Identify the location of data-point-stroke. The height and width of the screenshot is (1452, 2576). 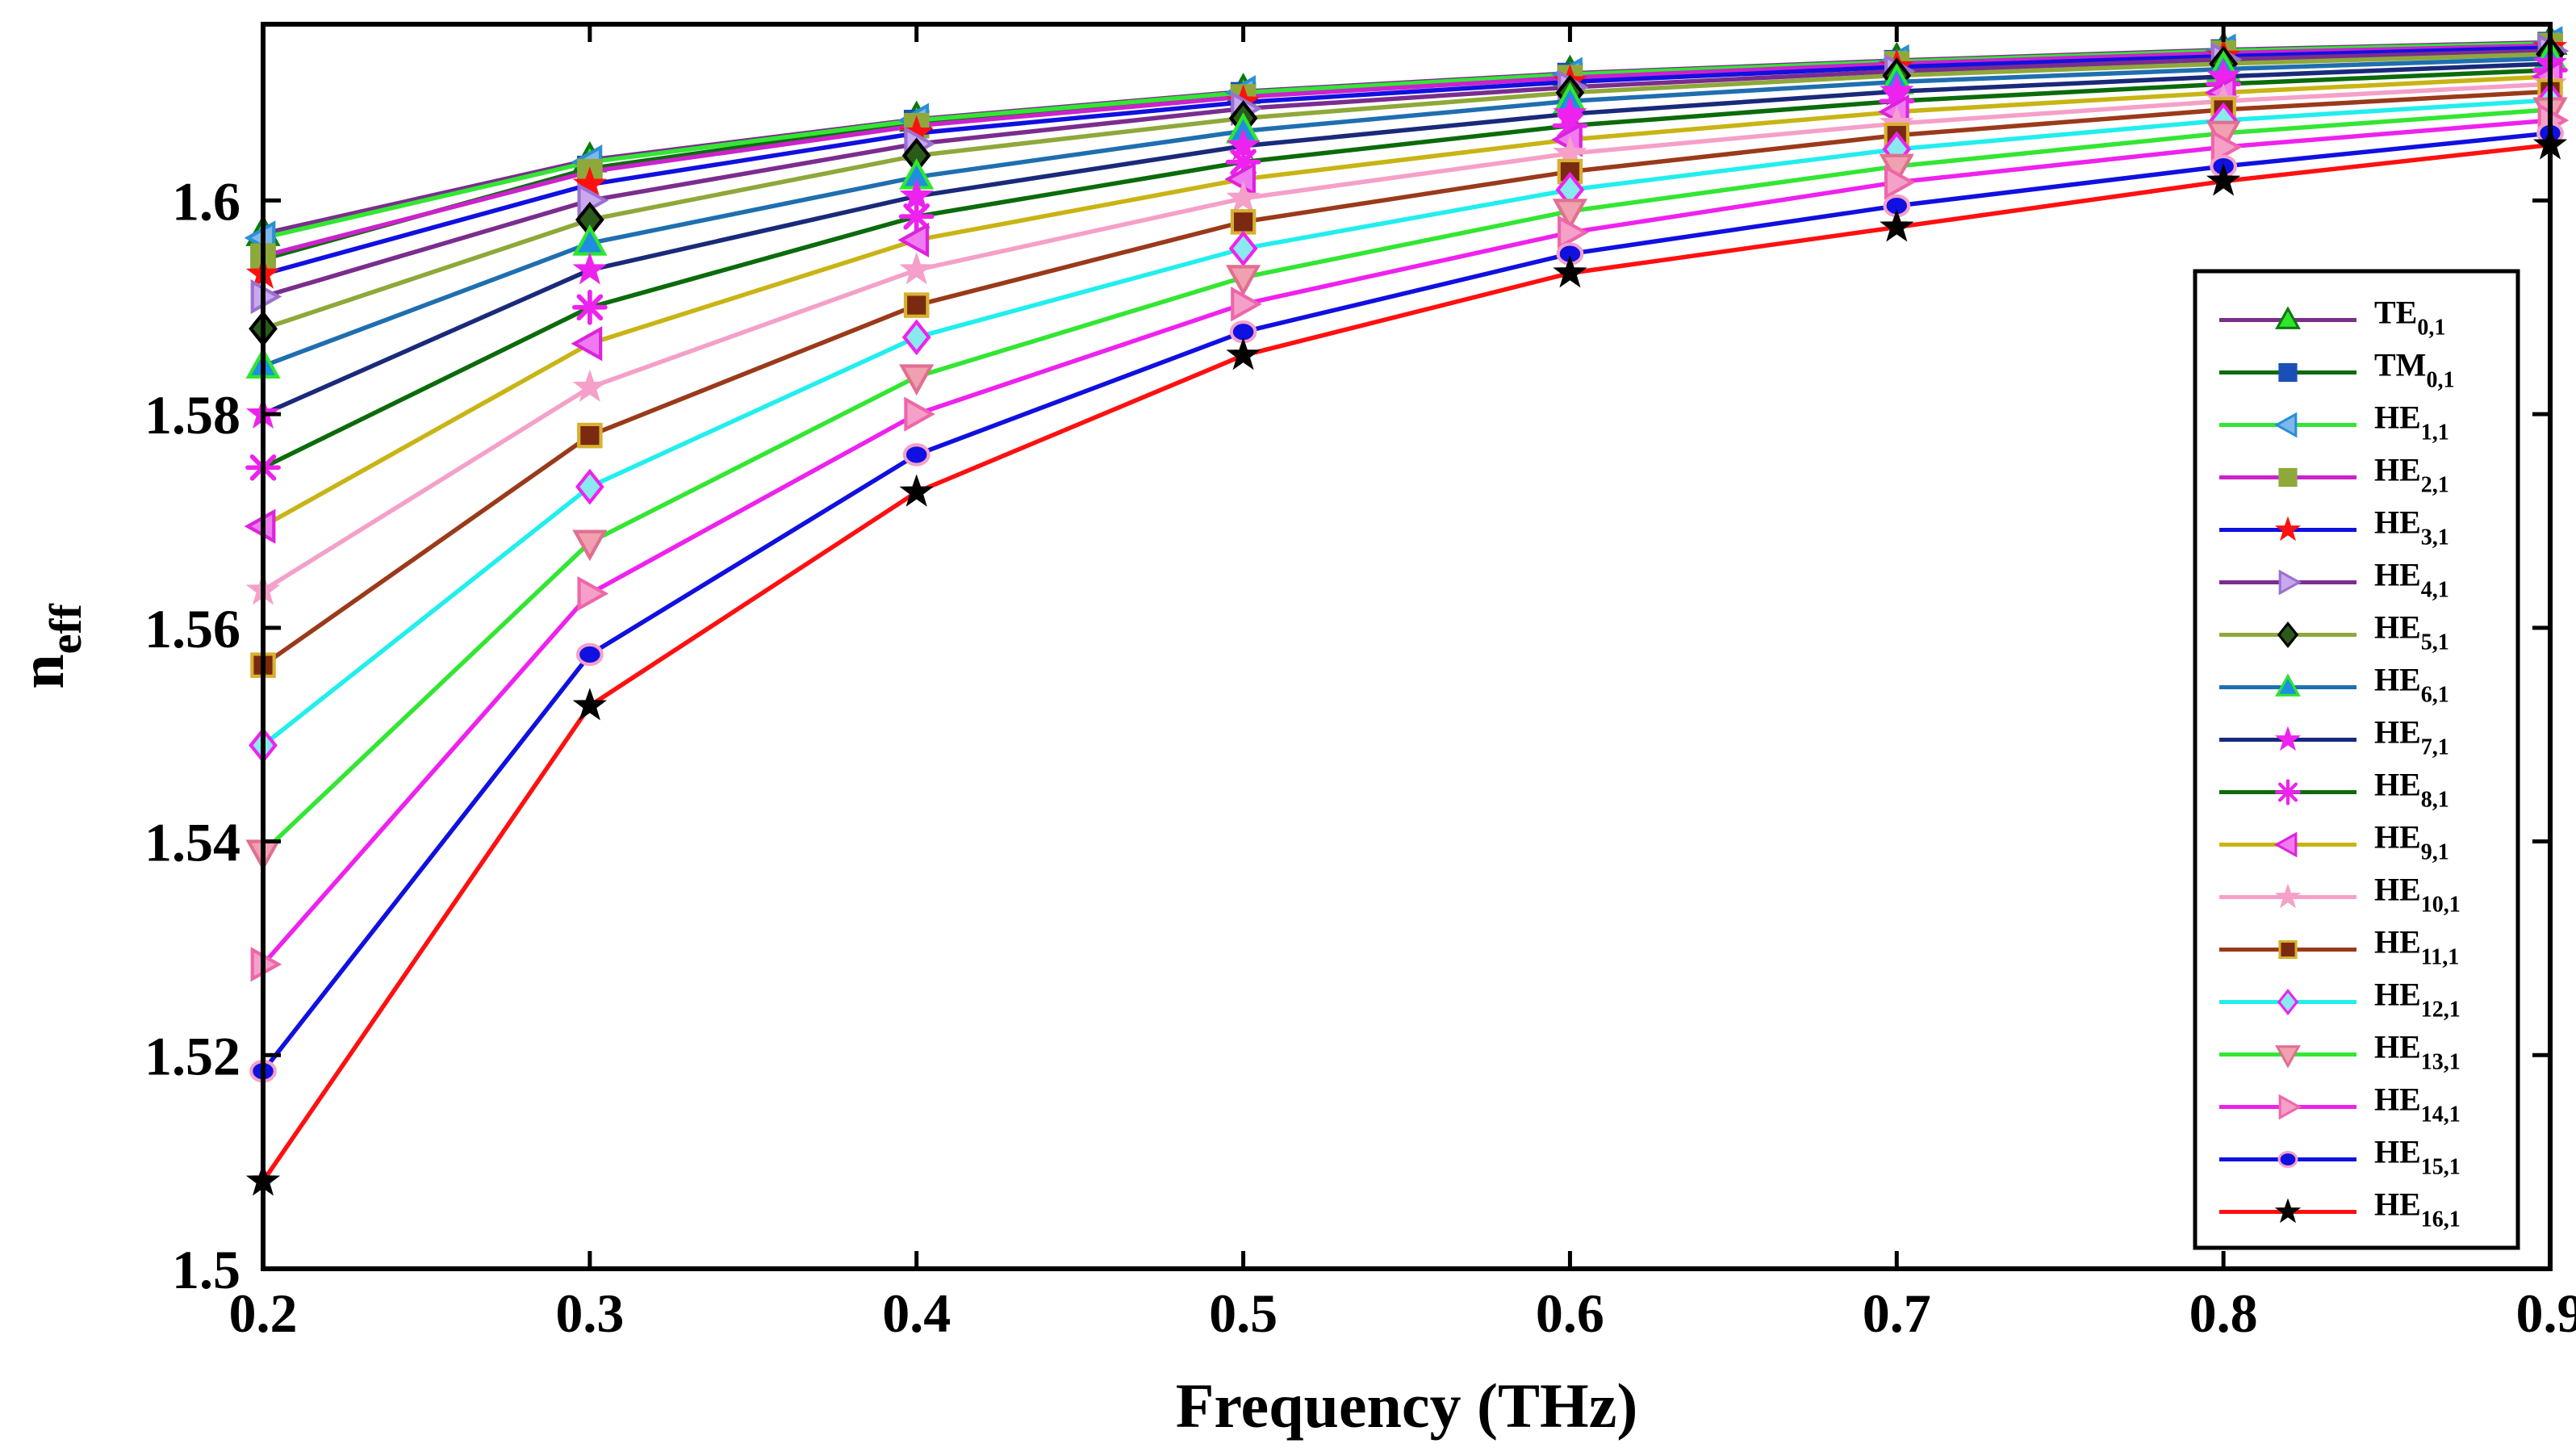
(590, 308).